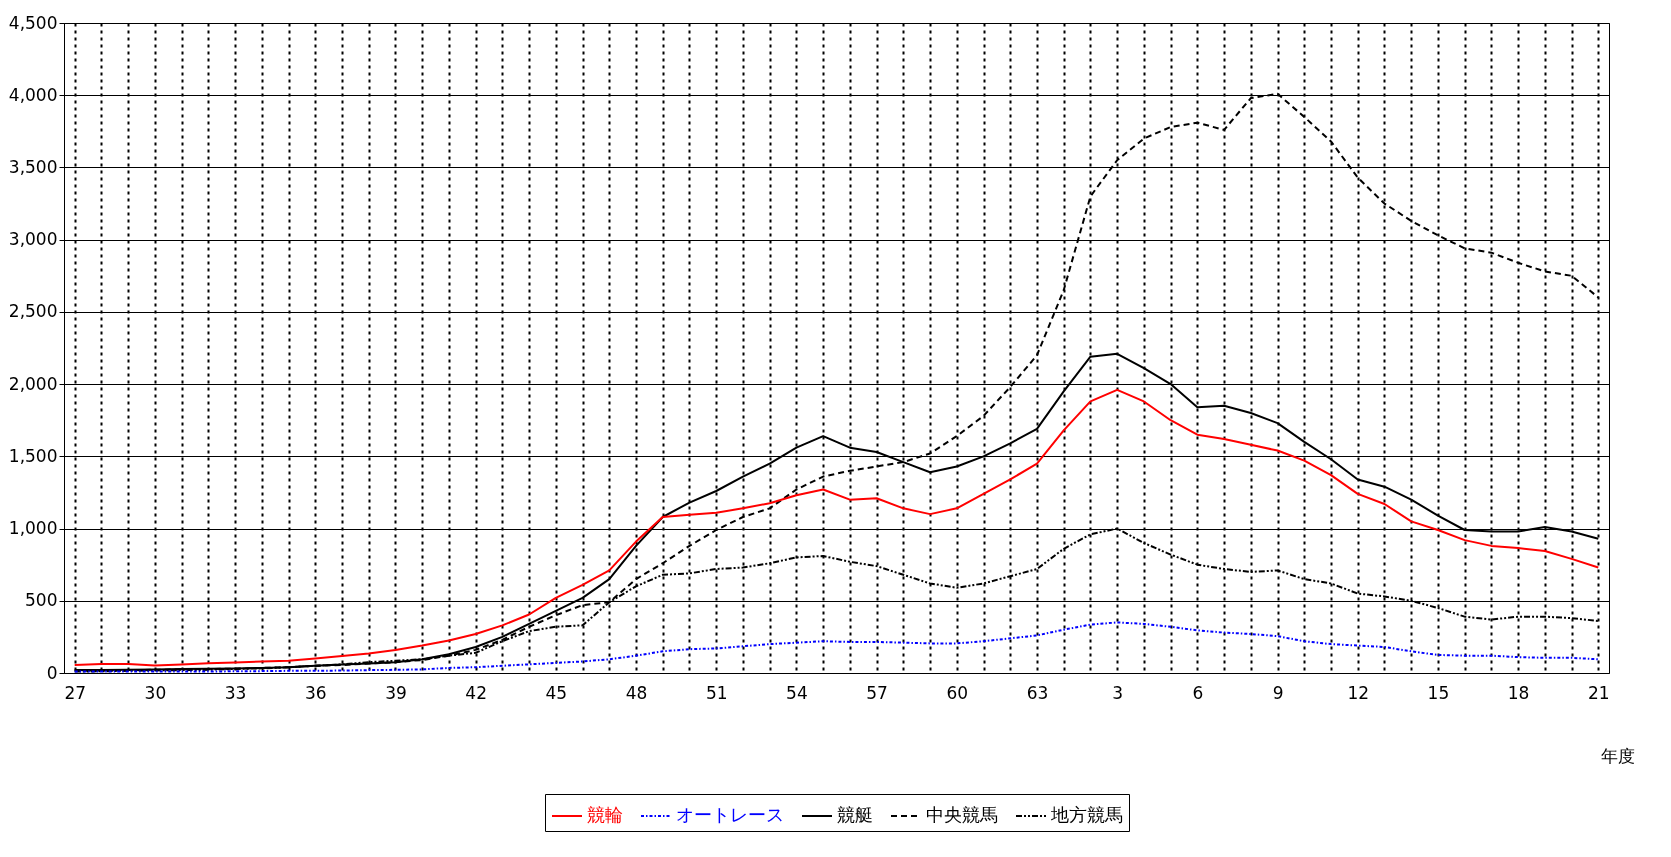 The width and height of the screenshot is (1671, 857). What do you see at coordinates (33, 239) in the screenshot?
I see `y-tick-label: 3,000` at bounding box center [33, 239].